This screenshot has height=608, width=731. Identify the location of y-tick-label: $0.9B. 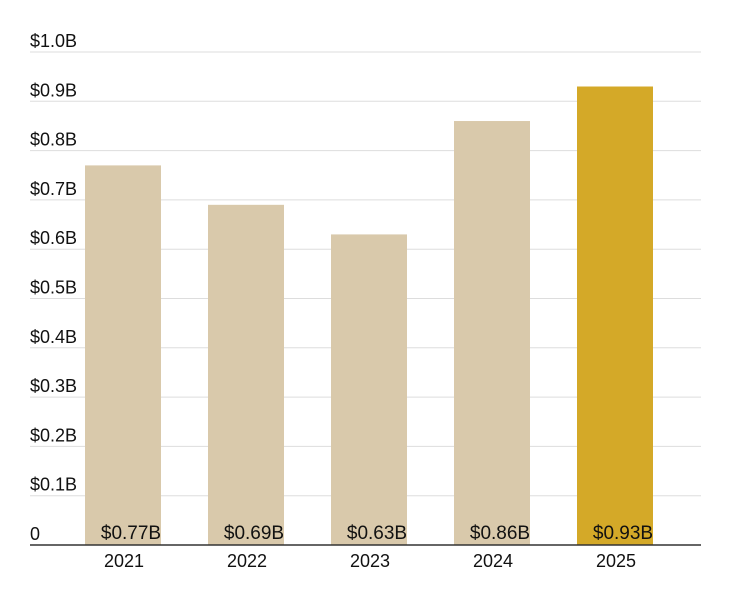
(53, 90).